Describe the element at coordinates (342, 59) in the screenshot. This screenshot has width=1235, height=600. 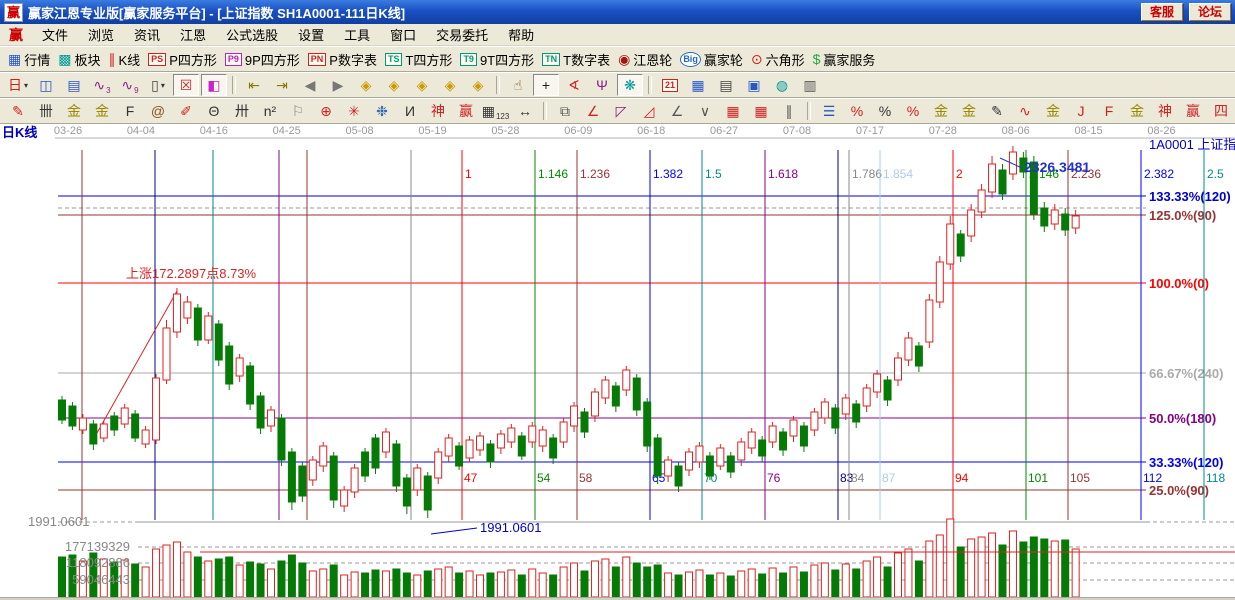
I see `p-number-table-button: PN P数字表` at that location.